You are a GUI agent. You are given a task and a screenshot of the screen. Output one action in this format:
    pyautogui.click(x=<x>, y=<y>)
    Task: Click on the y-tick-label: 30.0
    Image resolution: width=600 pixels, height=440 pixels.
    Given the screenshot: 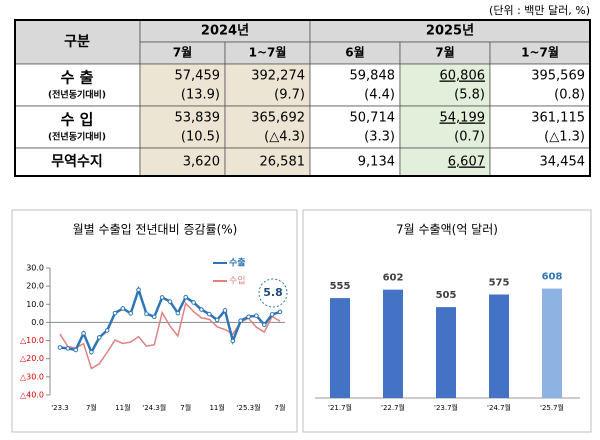 What is the action you would take?
    pyautogui.click(x=35, y=268)
    